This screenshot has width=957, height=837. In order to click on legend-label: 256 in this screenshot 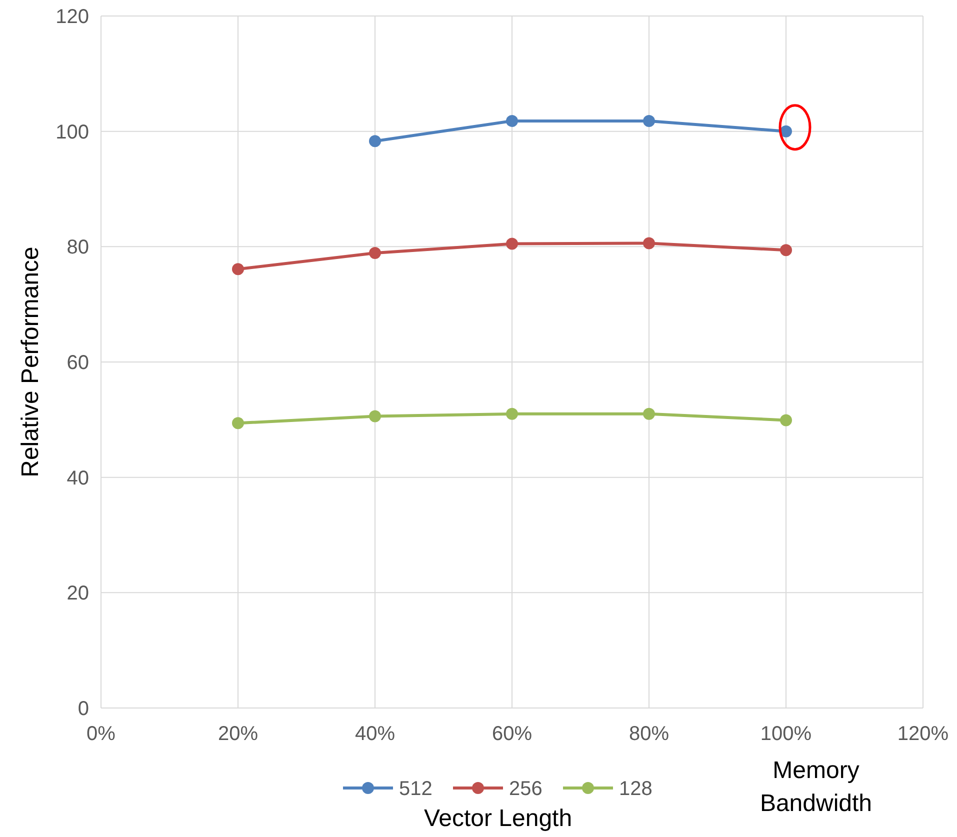, I will do `click(525, 789)`.